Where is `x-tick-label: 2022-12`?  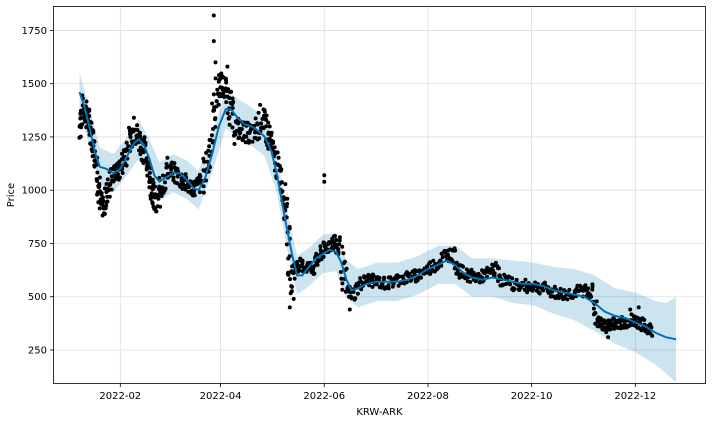 x-tick-label: 2022-12 is located at coordinates (635, 396).